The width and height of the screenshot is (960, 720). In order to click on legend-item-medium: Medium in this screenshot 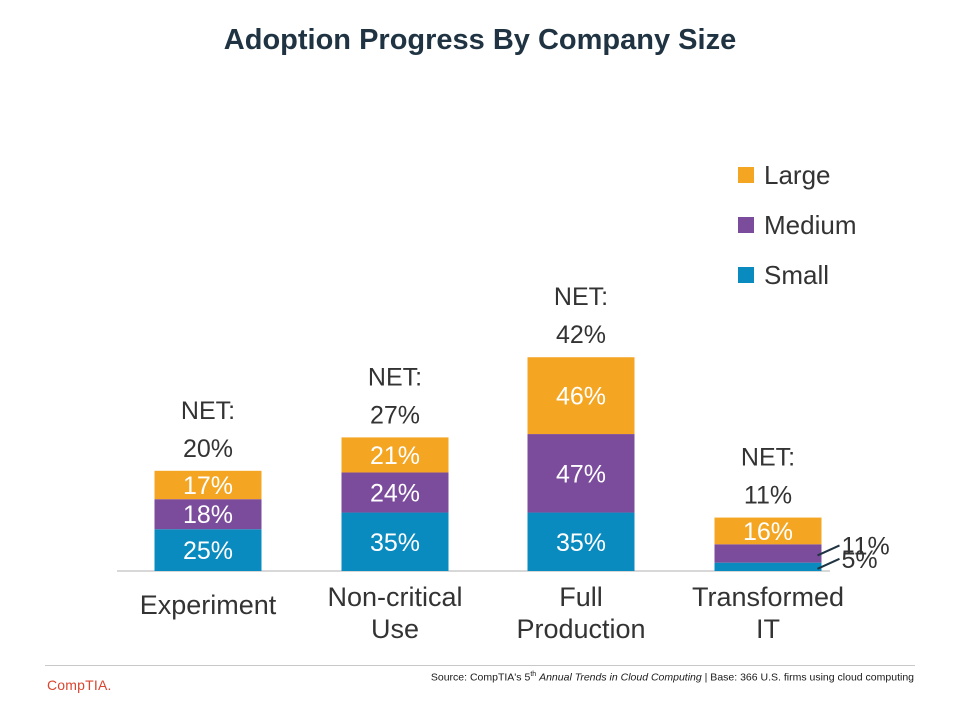, I will do `click(797, 225)`.